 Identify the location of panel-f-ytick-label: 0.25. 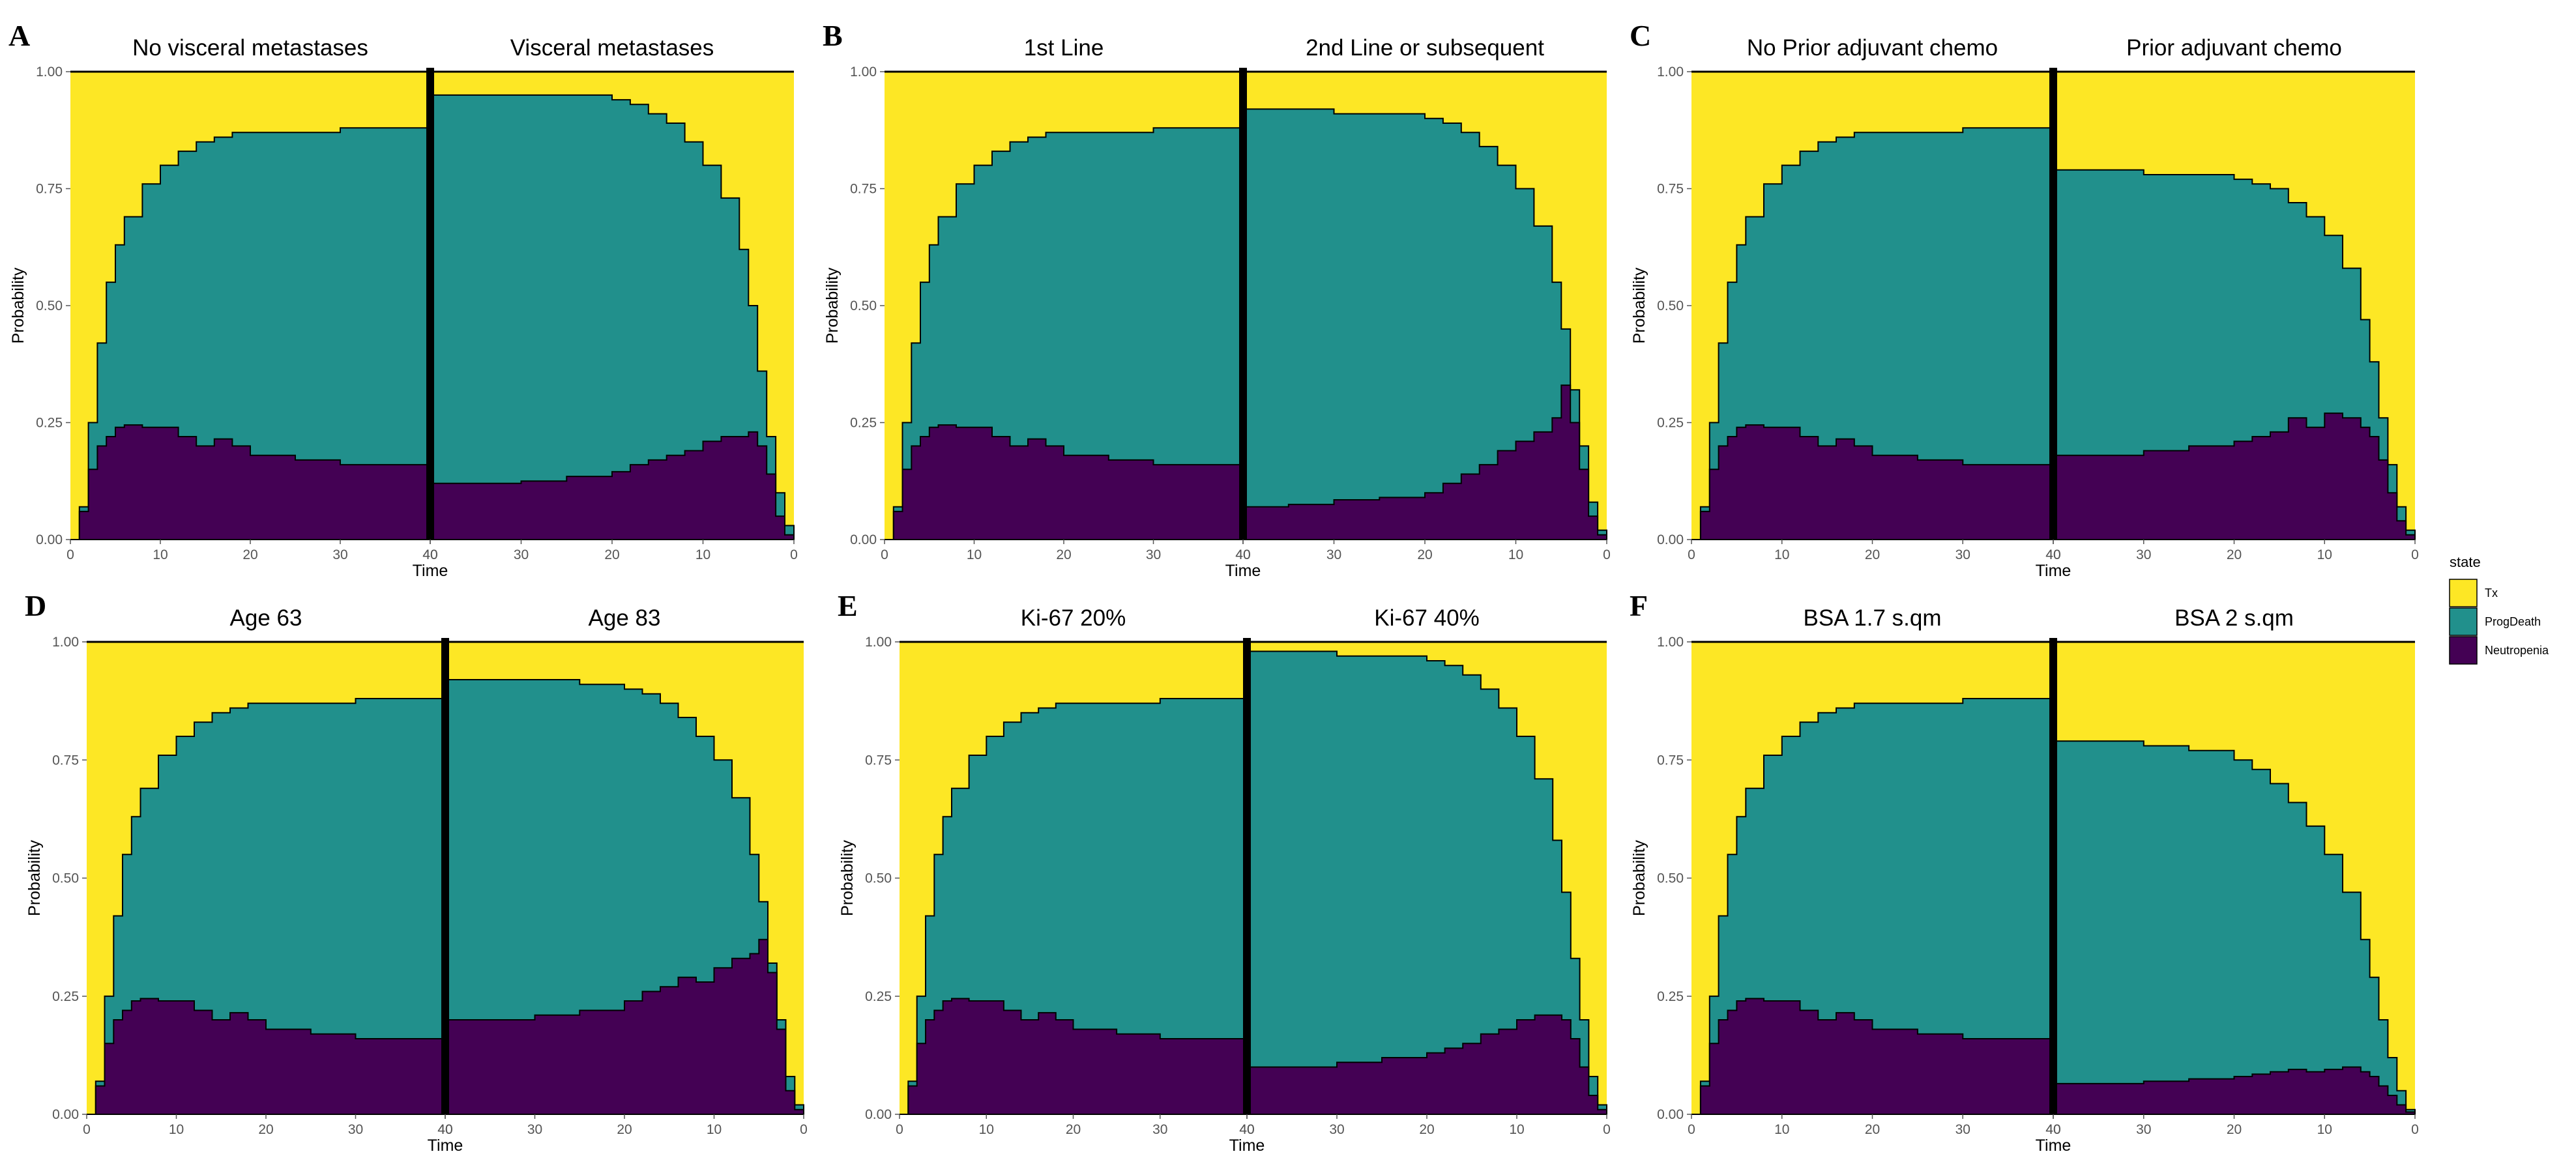
(1670, 996).